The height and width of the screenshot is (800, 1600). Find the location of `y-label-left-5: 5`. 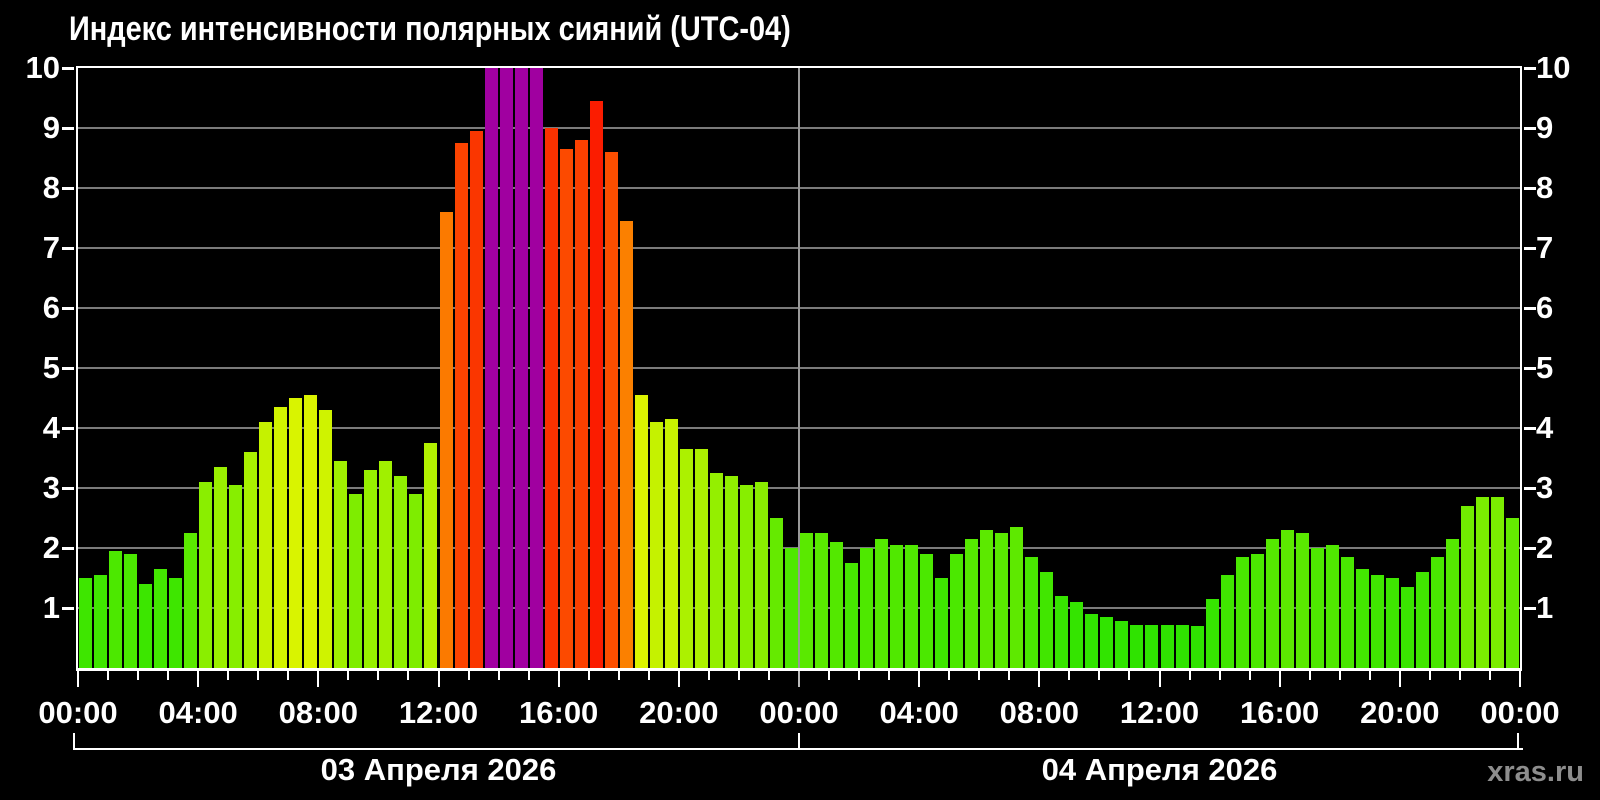

y-label-left-5: 5 is located at coordinates (51, 367).